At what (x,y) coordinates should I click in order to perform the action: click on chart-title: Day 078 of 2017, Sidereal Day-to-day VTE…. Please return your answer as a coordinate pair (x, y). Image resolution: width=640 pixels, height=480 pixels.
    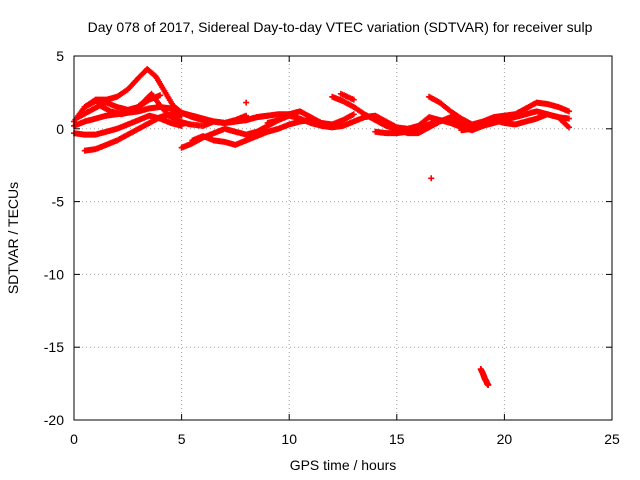
    Looking at the image, I should click on (340, 27).